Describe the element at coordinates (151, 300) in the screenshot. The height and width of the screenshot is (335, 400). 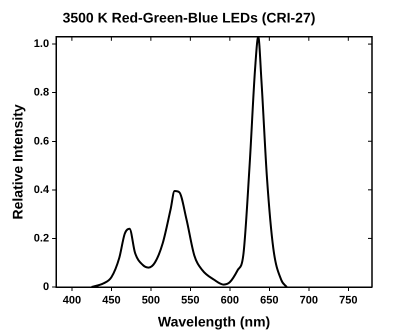
I see `x-tick-label: 500` at that location.